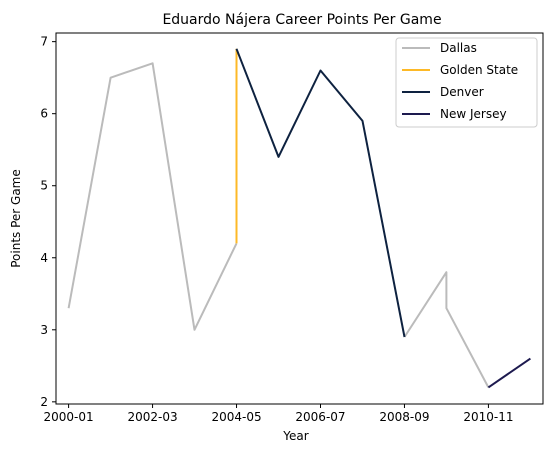 The image size is (557, 454). Describe the element at coordinates (44, 42) in the screenshot. I see `y-tick-label: 7` at that location.